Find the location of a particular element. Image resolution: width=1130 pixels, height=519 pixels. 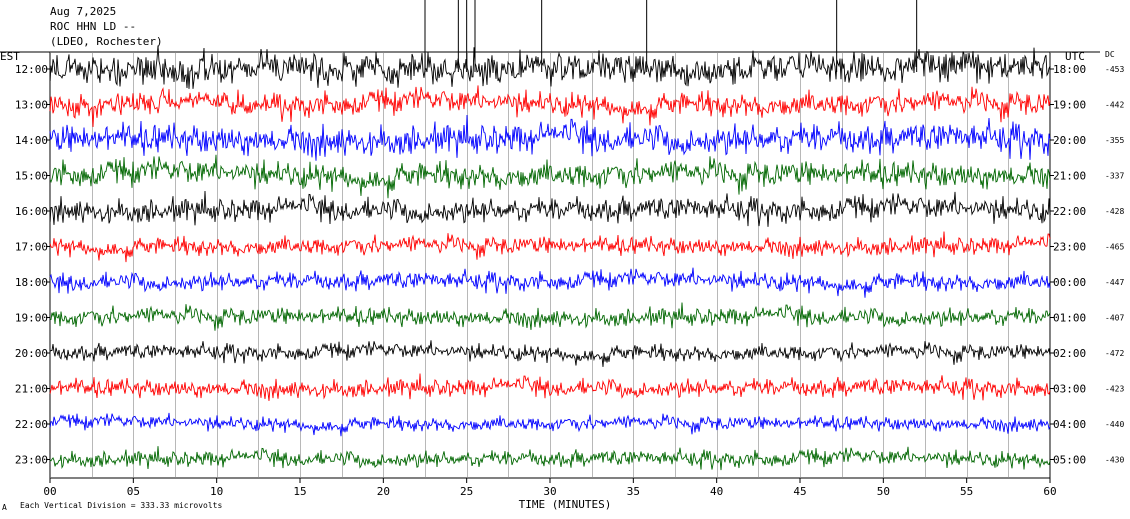

utc-hour-label: 04:00 is located at coordinates (1069, 424).